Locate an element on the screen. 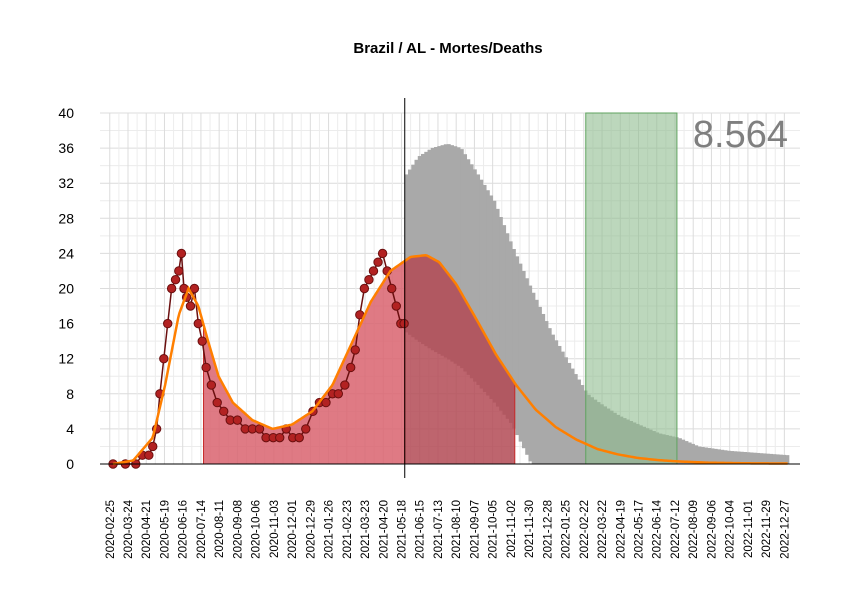  x-tick-label: 2021-02-23 is located at coordinates (348, 529).